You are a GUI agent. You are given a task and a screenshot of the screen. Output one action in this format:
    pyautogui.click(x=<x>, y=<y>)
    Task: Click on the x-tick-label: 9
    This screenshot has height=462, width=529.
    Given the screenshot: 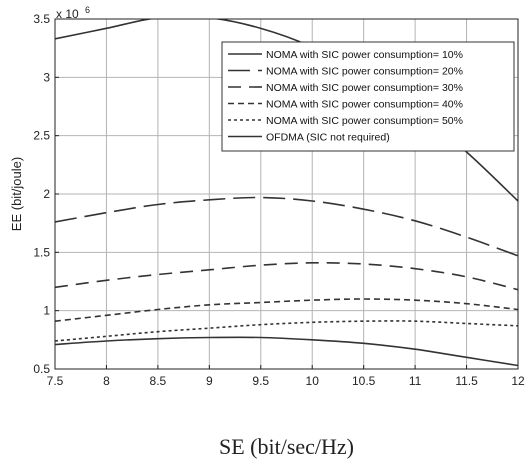 What is the action you would take?
    pyautogui.click(x=209, y=381)
    